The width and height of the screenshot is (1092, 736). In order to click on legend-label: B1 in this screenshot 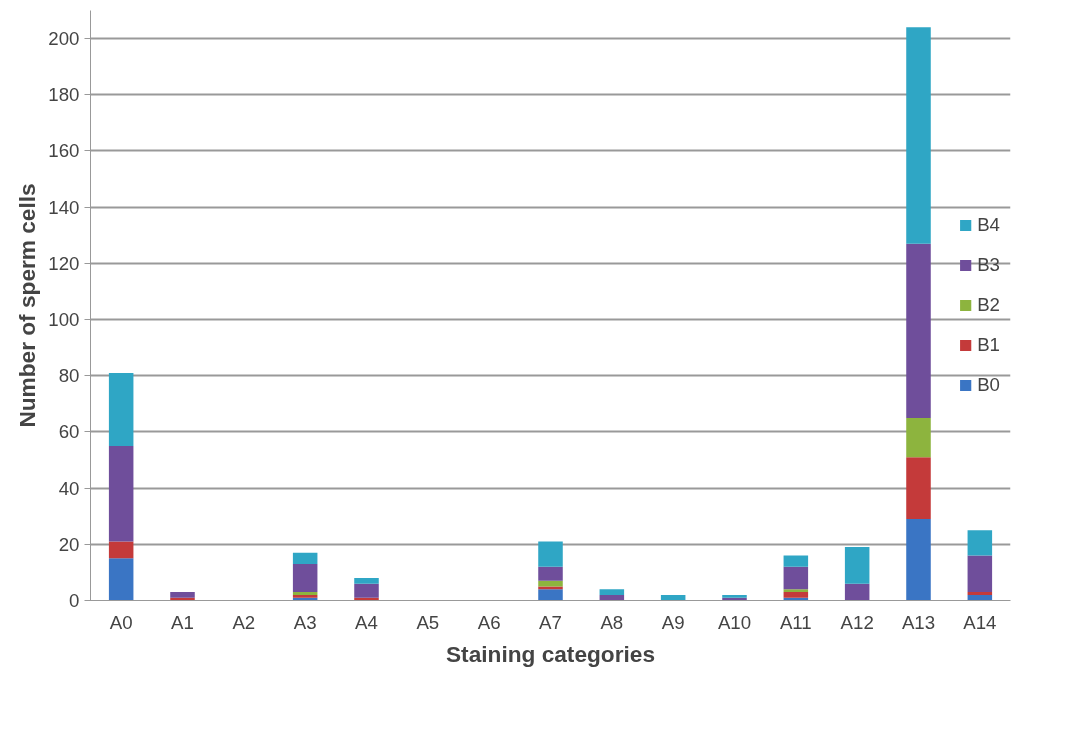, I will do `click(988, 345)`.